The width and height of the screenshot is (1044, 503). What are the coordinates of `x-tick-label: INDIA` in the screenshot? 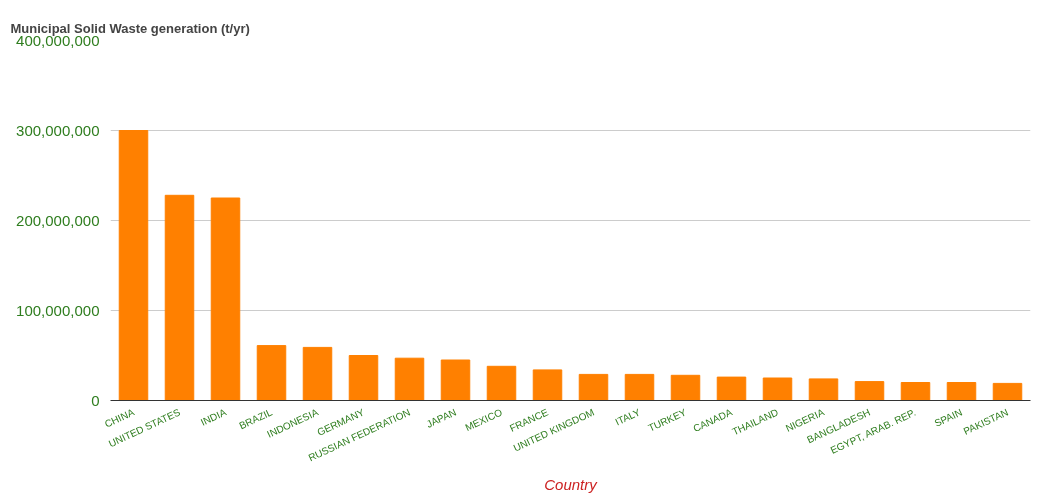 It's located at (214, 417).